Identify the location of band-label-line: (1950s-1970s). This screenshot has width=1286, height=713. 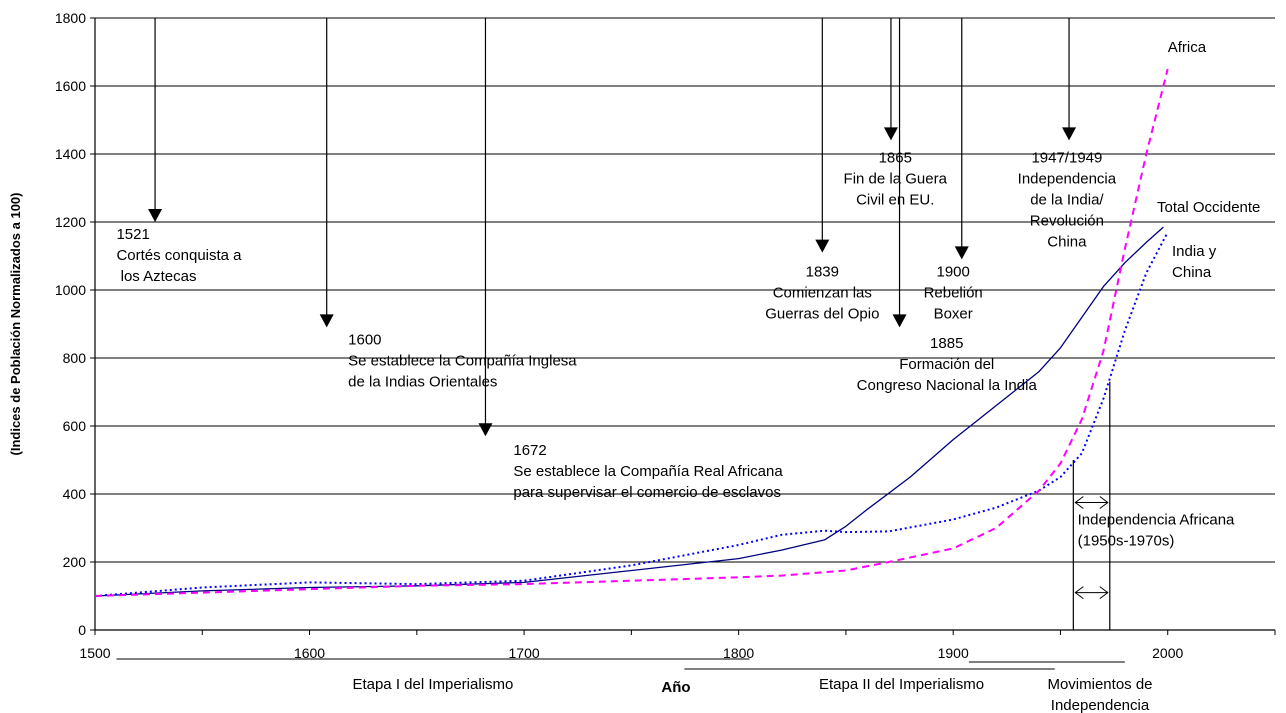
(1126, 541).